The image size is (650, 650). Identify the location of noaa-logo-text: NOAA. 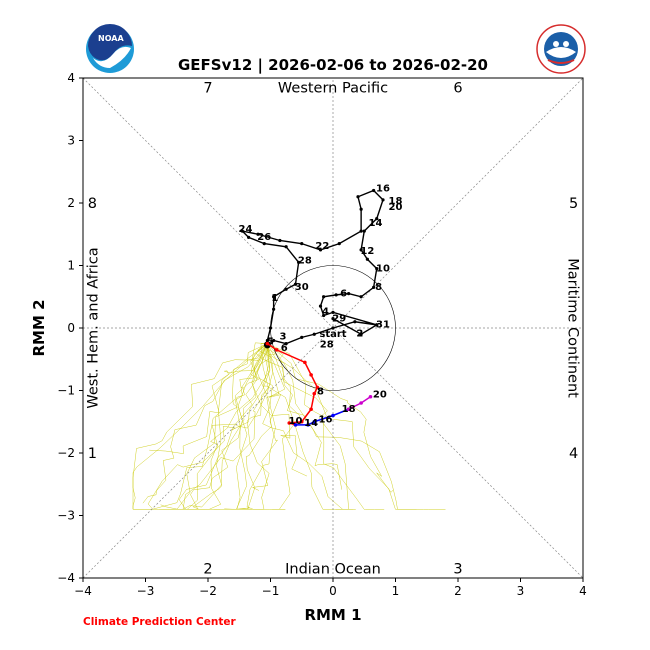
(111, 38).